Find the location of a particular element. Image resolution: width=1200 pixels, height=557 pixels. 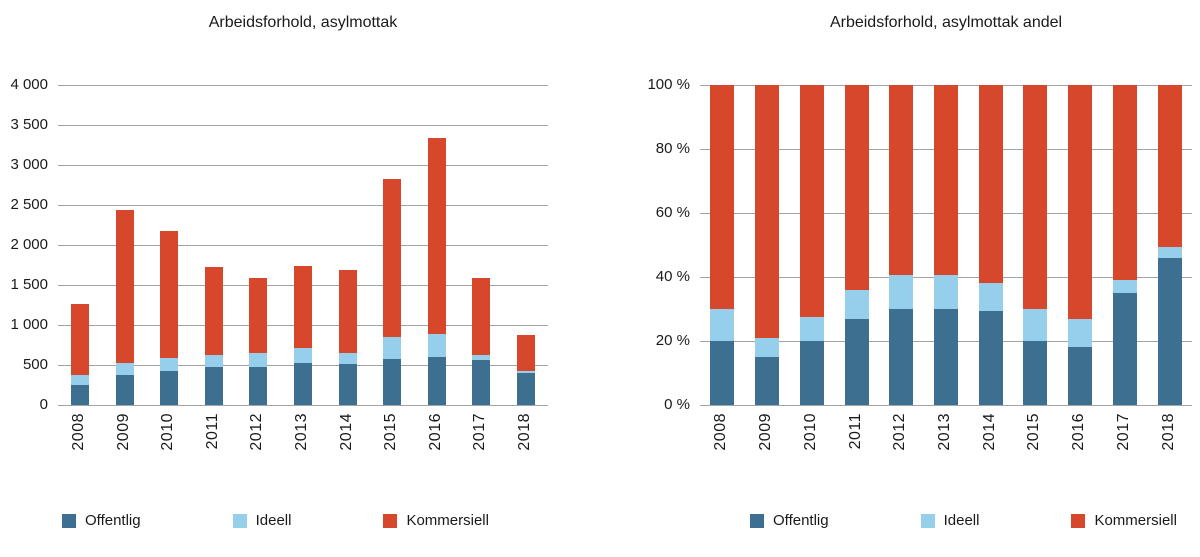

y-tick-label: 40 % is located at coordinates (672, 276).